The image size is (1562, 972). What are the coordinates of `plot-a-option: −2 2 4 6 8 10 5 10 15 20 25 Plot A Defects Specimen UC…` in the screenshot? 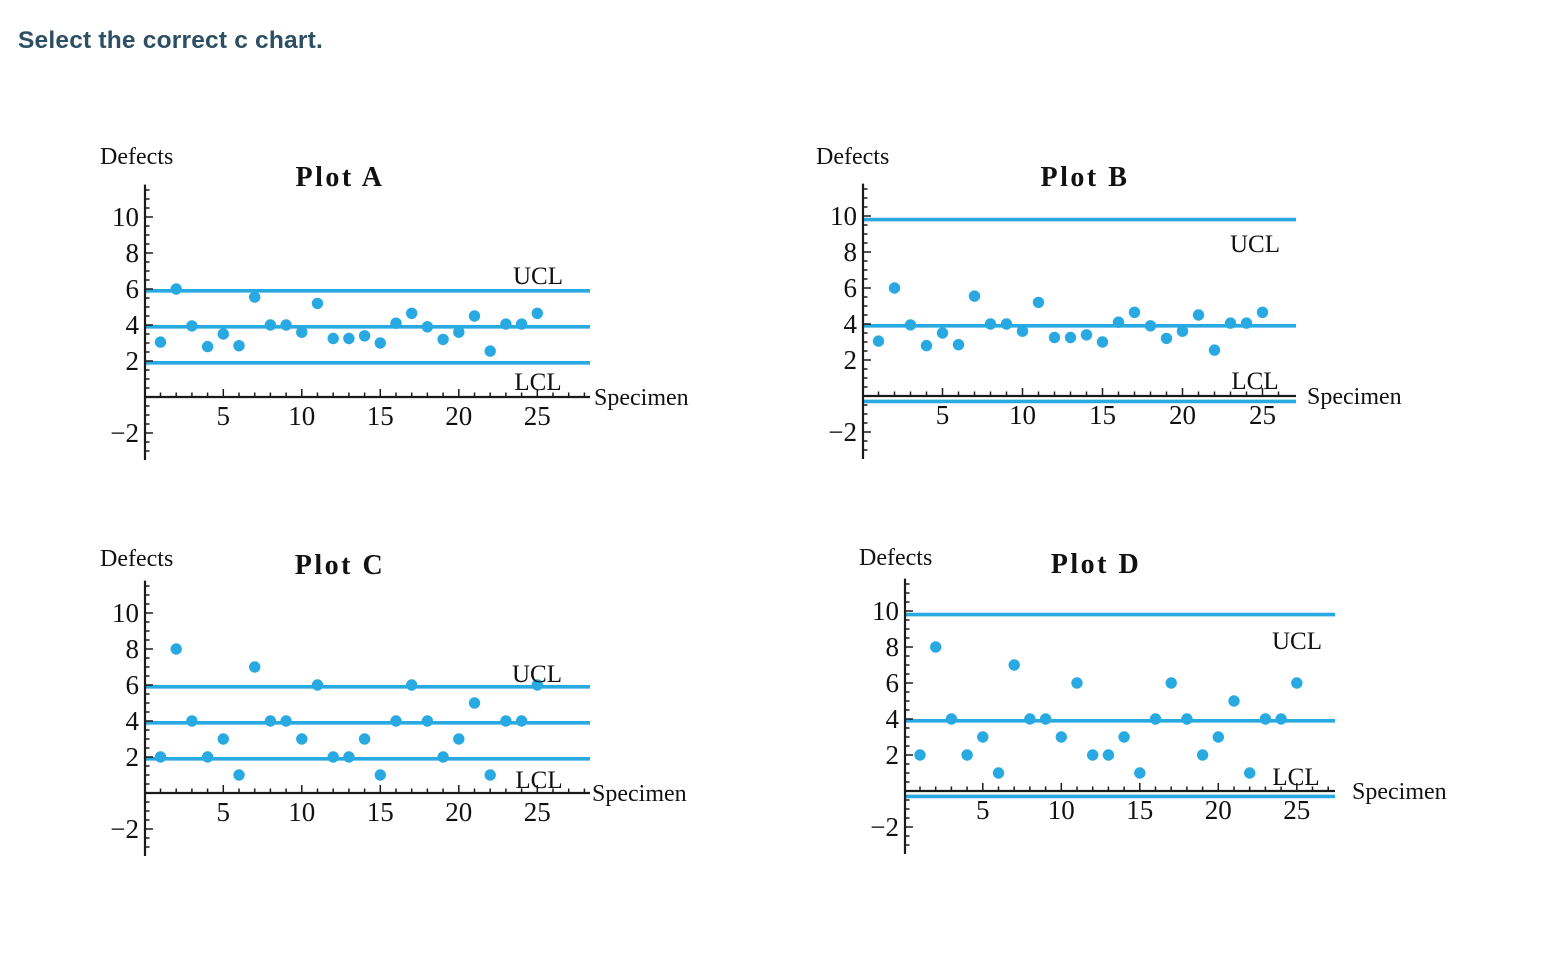 It's located at (394, 302).